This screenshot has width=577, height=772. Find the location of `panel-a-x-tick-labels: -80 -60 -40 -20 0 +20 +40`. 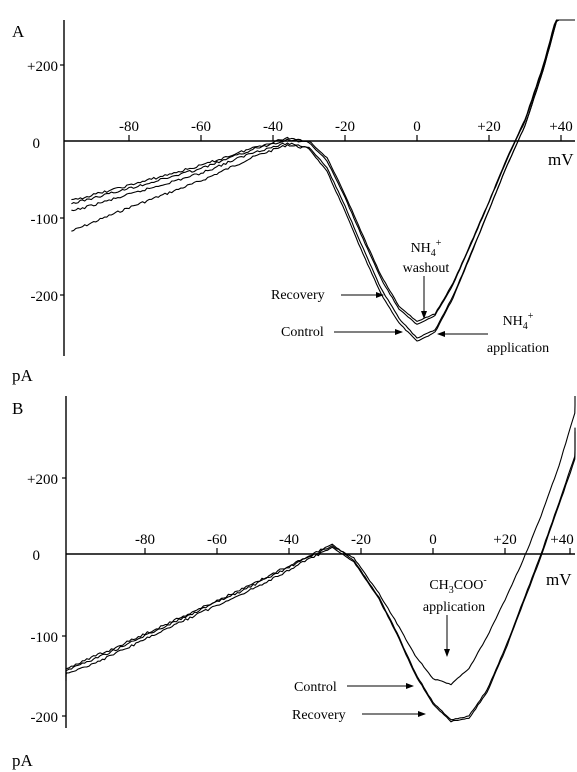

panel-a-x-tick-labels: -80 -60 -40 -20 0 +20 +40 is located at coordinates (346, 127).